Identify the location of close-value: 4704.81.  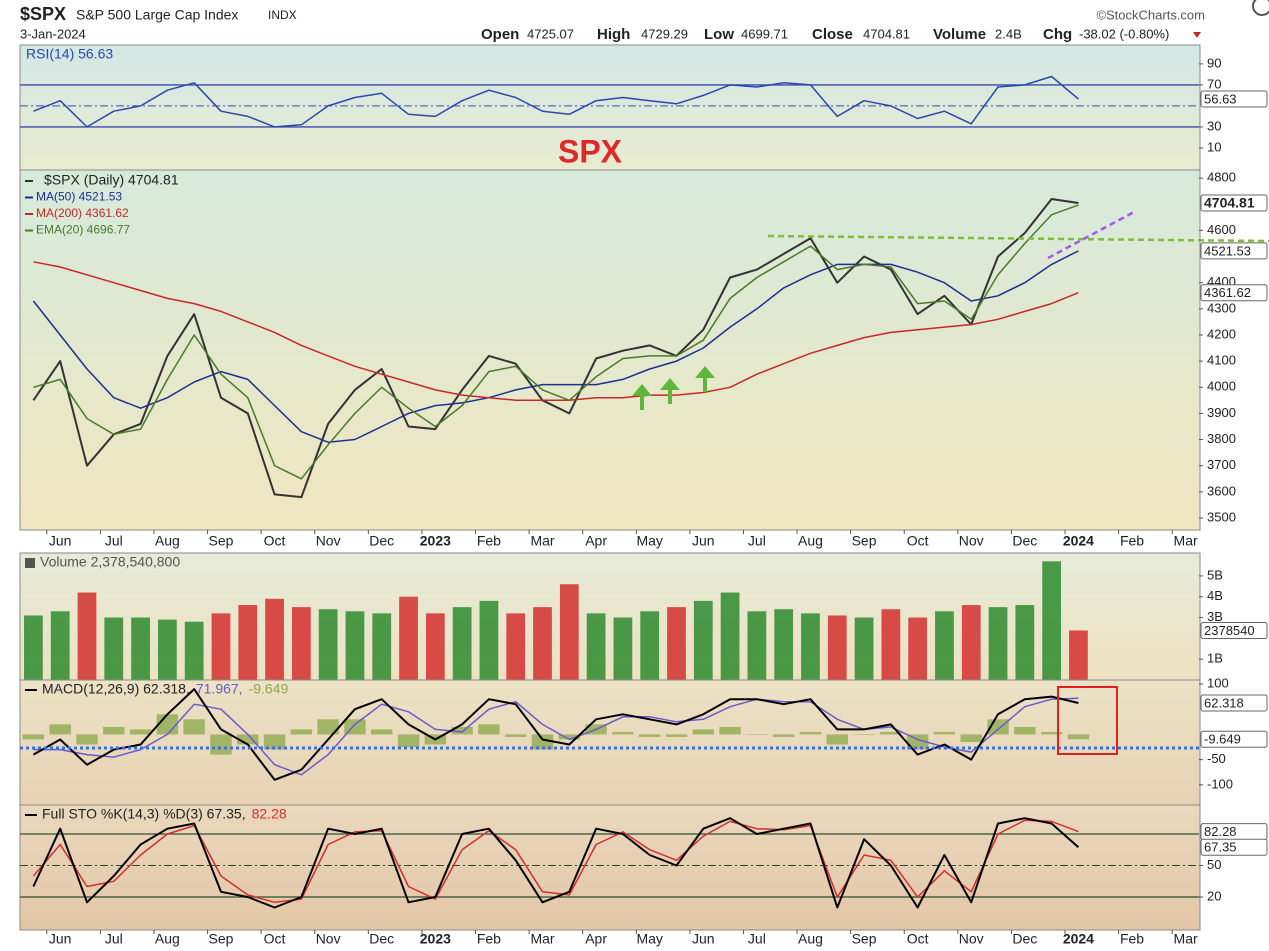
(886, 33).